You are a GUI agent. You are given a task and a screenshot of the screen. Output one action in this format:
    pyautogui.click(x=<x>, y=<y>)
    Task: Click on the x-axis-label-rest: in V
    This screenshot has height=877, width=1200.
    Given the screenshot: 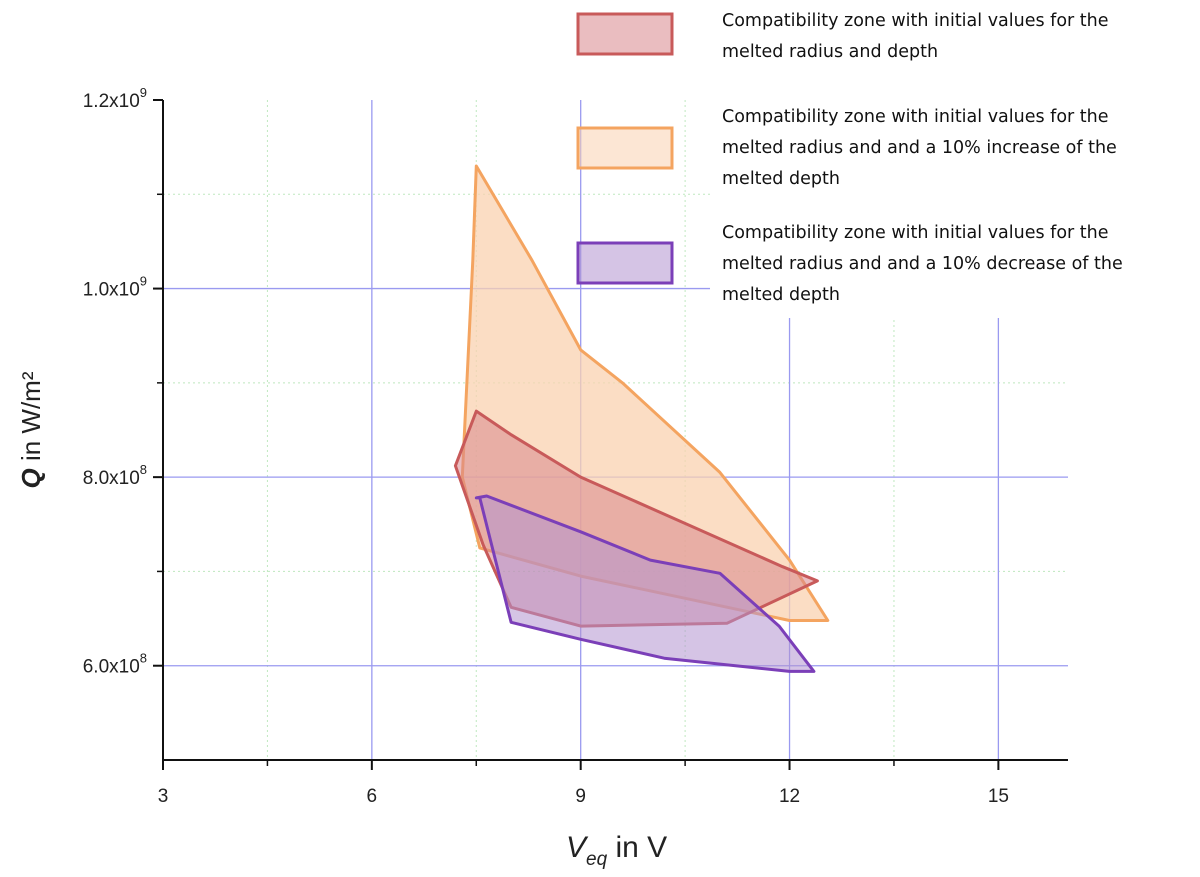 What is the action you would take?
    pyautogui.click(x=637, y=847)
    